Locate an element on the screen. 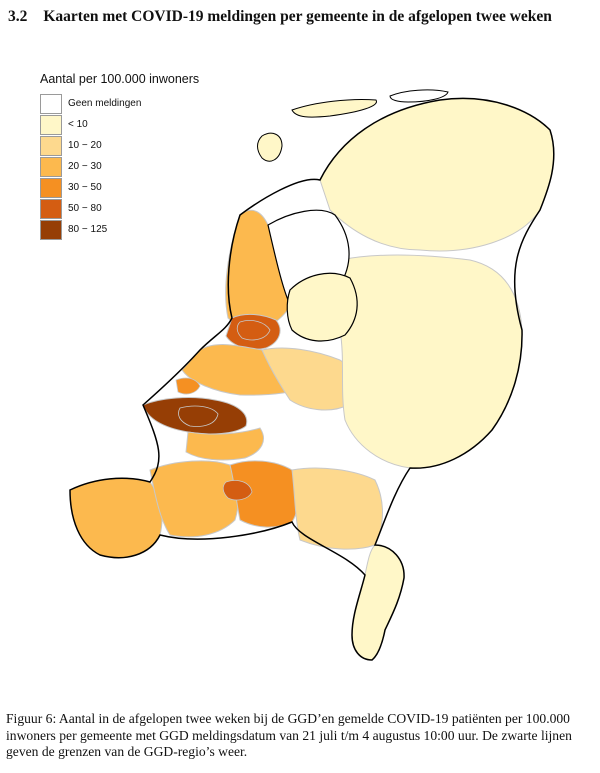 Image resolution: width=600 pixels, height=773 pixels. region-oost-nederland is located at coordinates (431, 361).